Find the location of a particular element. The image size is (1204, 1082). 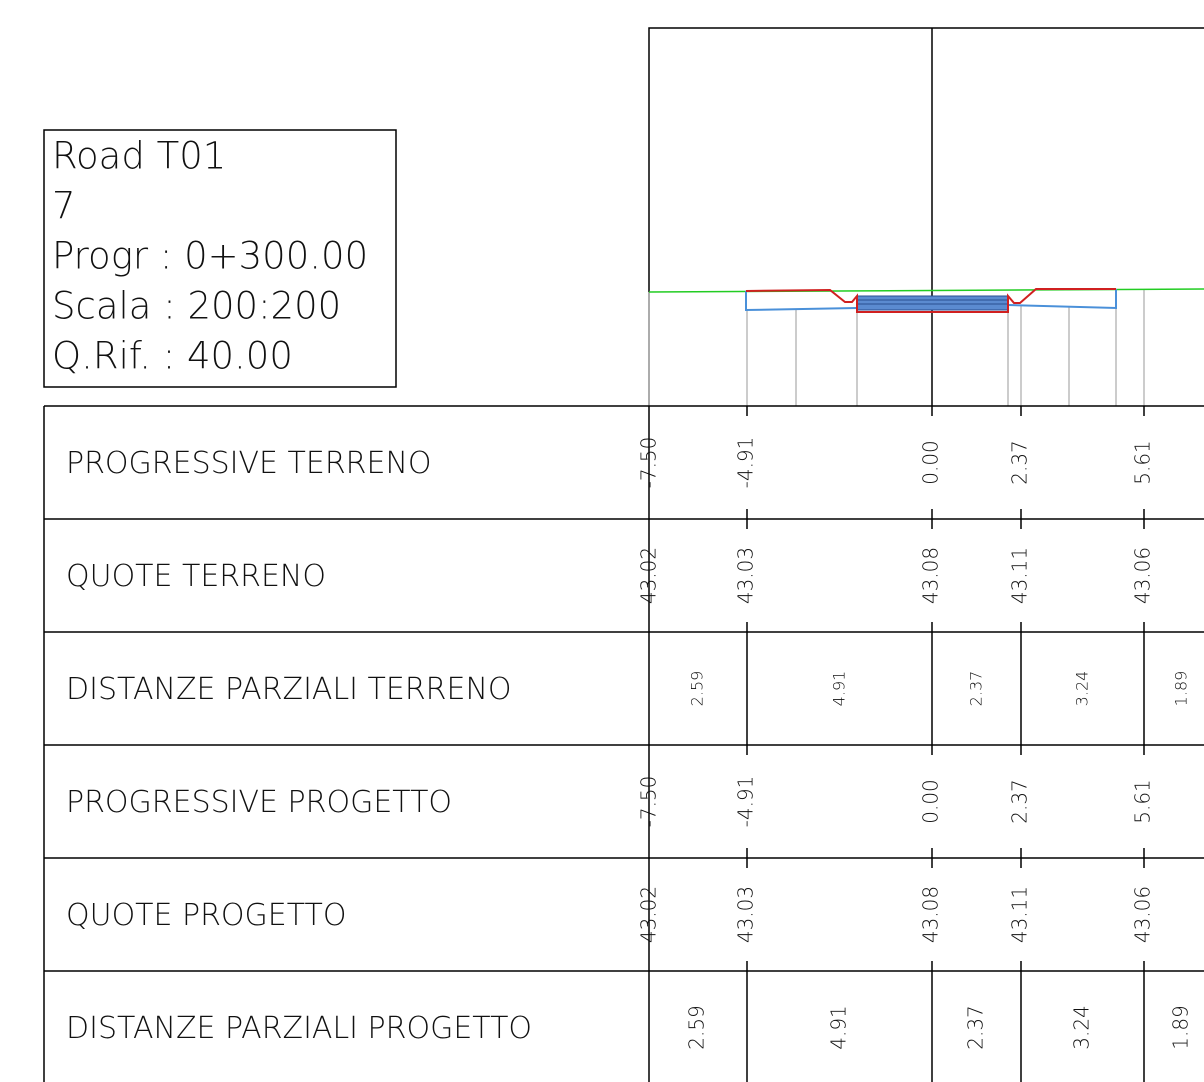

ground-line is located at coordinates (926, 290).